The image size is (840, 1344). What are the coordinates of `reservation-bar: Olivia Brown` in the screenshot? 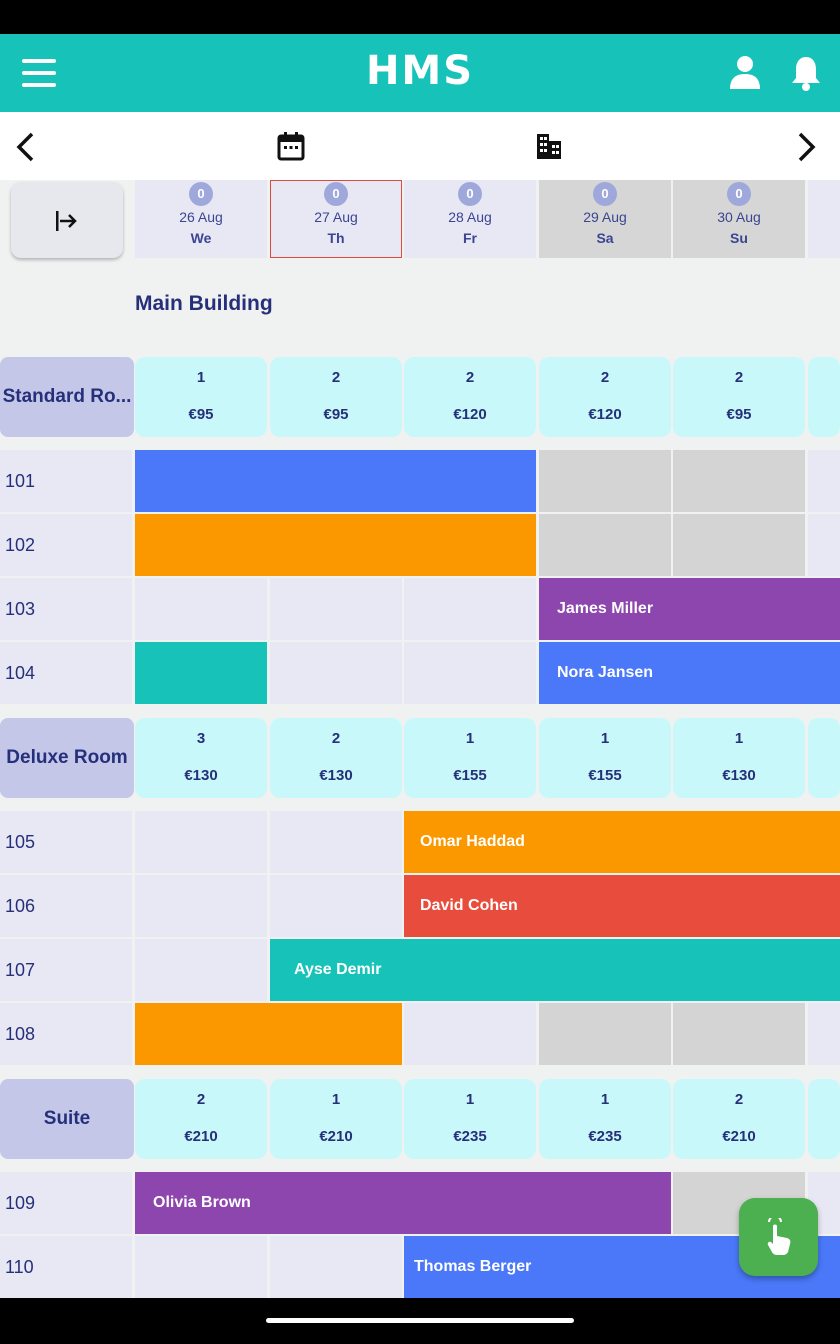 It's located at (403, 1203).